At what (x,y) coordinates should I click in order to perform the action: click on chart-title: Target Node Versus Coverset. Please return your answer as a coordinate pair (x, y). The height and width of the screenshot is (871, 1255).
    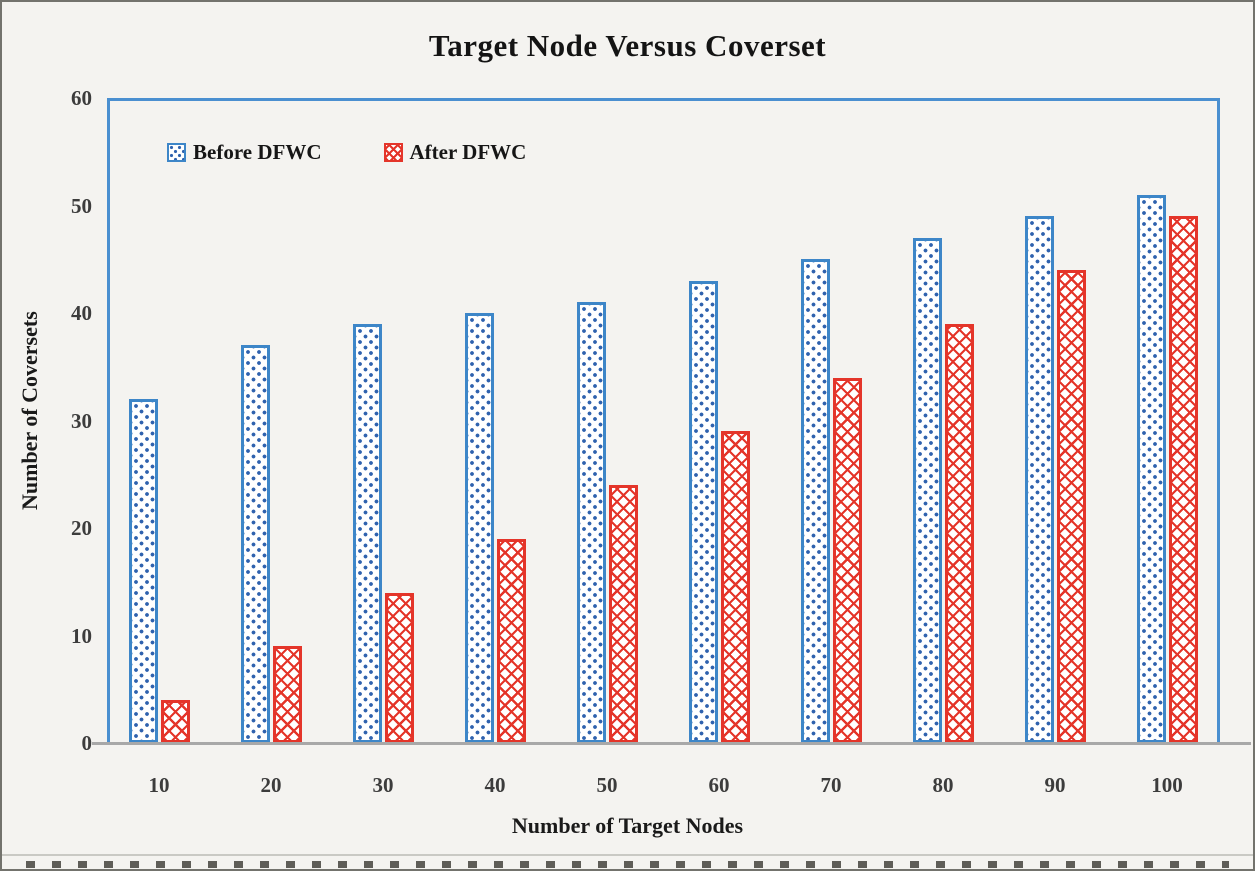
    Looking at the image, I should click on (627, 45).